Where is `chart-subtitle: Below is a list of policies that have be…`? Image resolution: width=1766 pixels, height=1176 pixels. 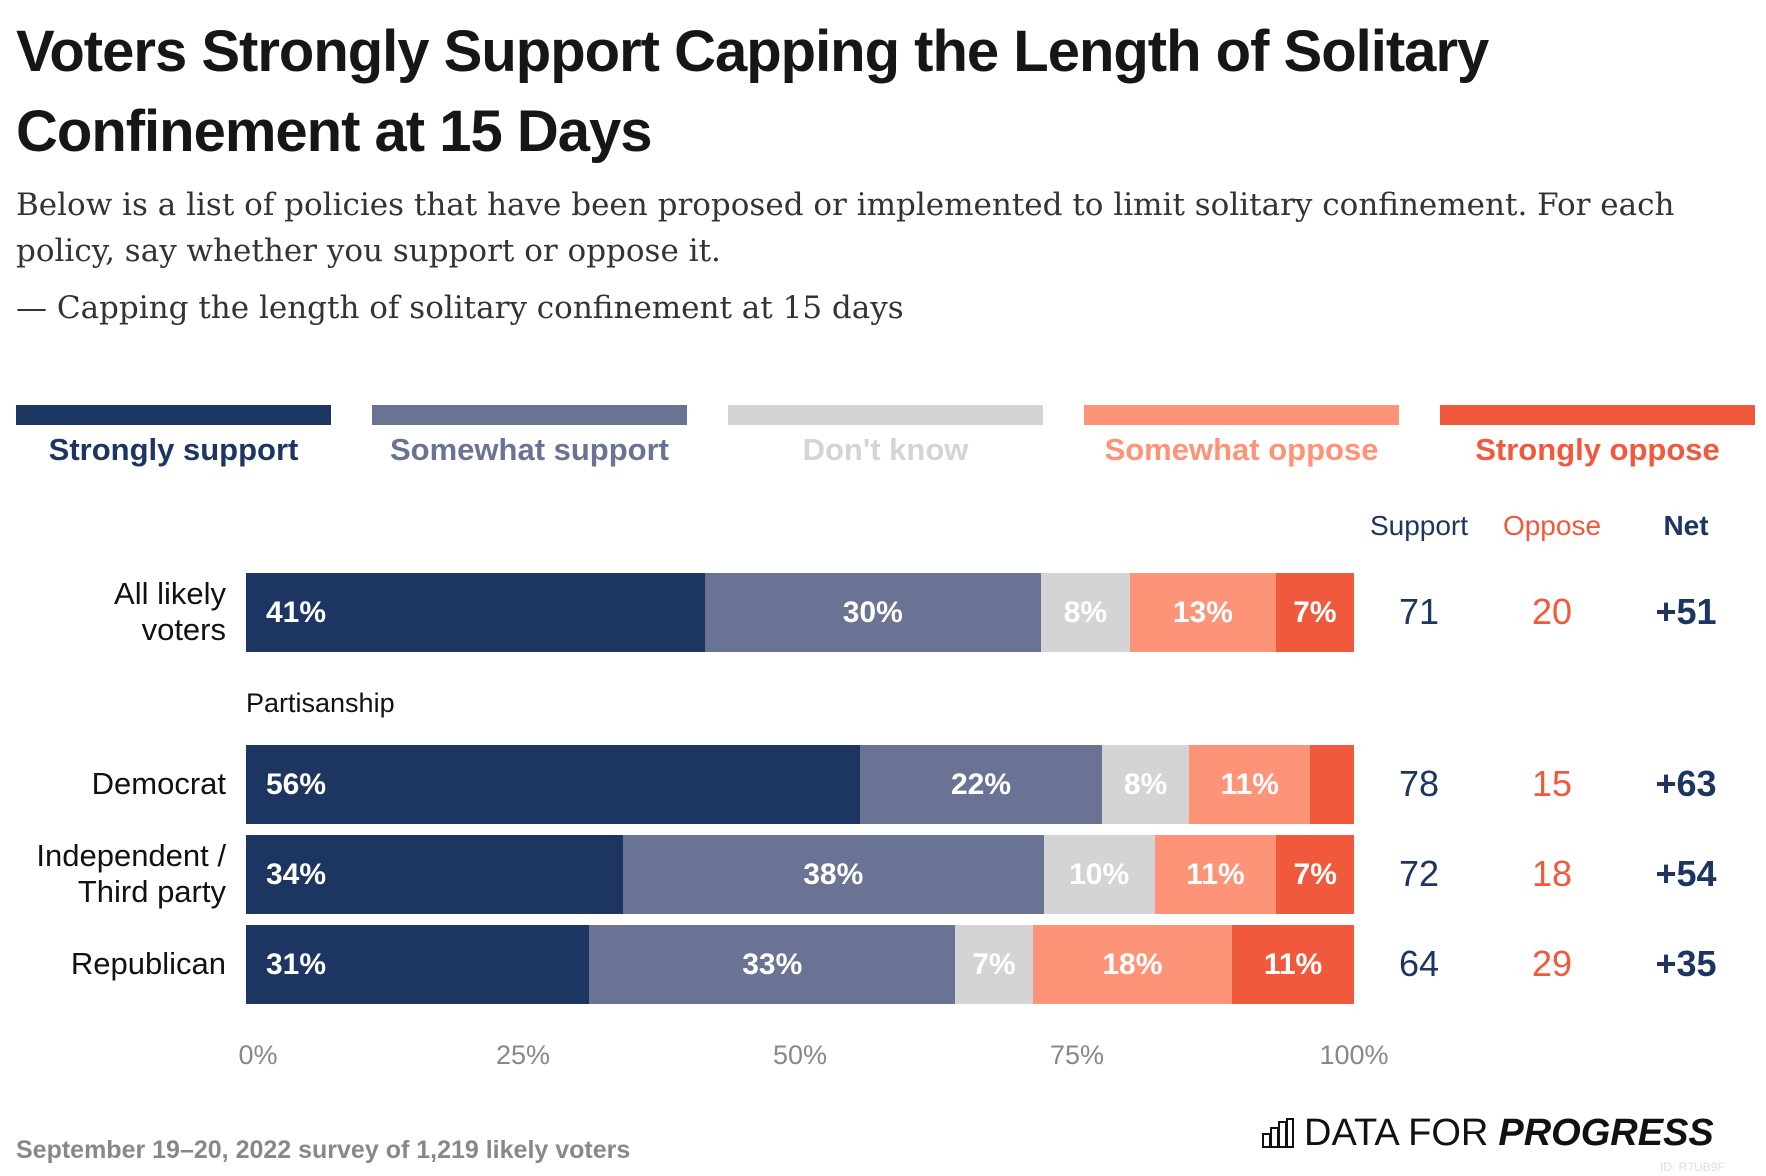 chart-subtitle: Below is a list of policies that have be… is located at coordinates (845, 228).